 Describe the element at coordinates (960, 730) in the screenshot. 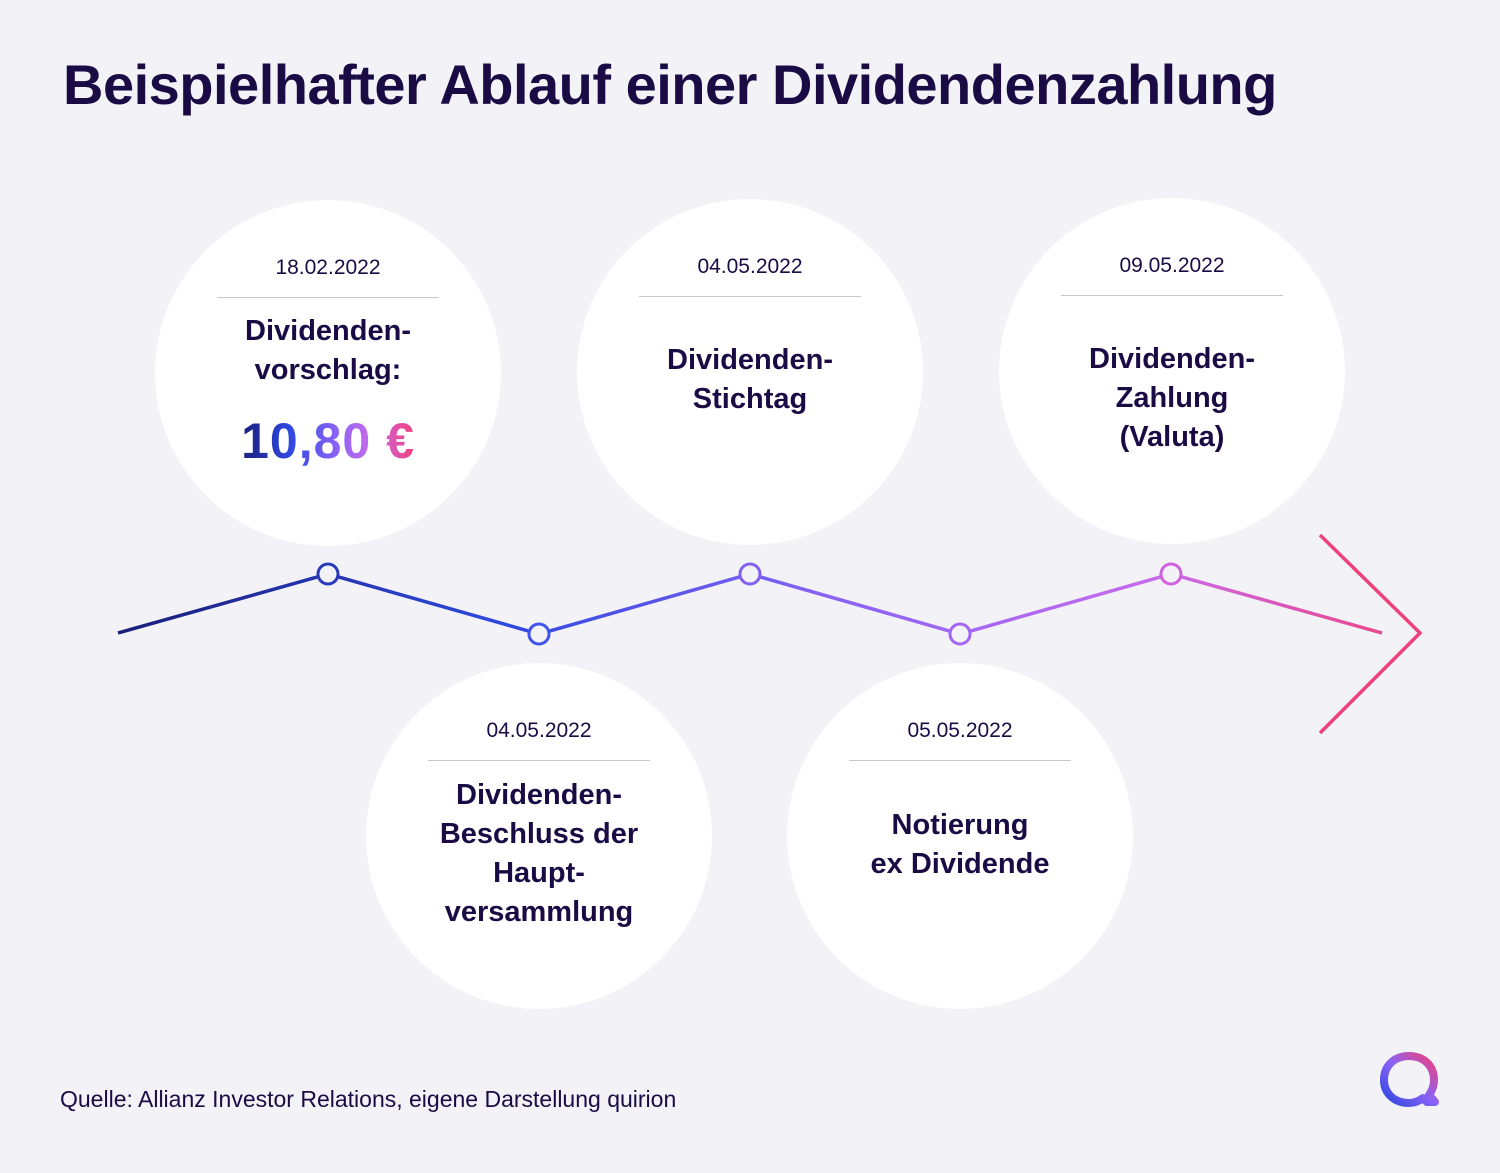

I see `event-date: 05.05.2022` at that location.